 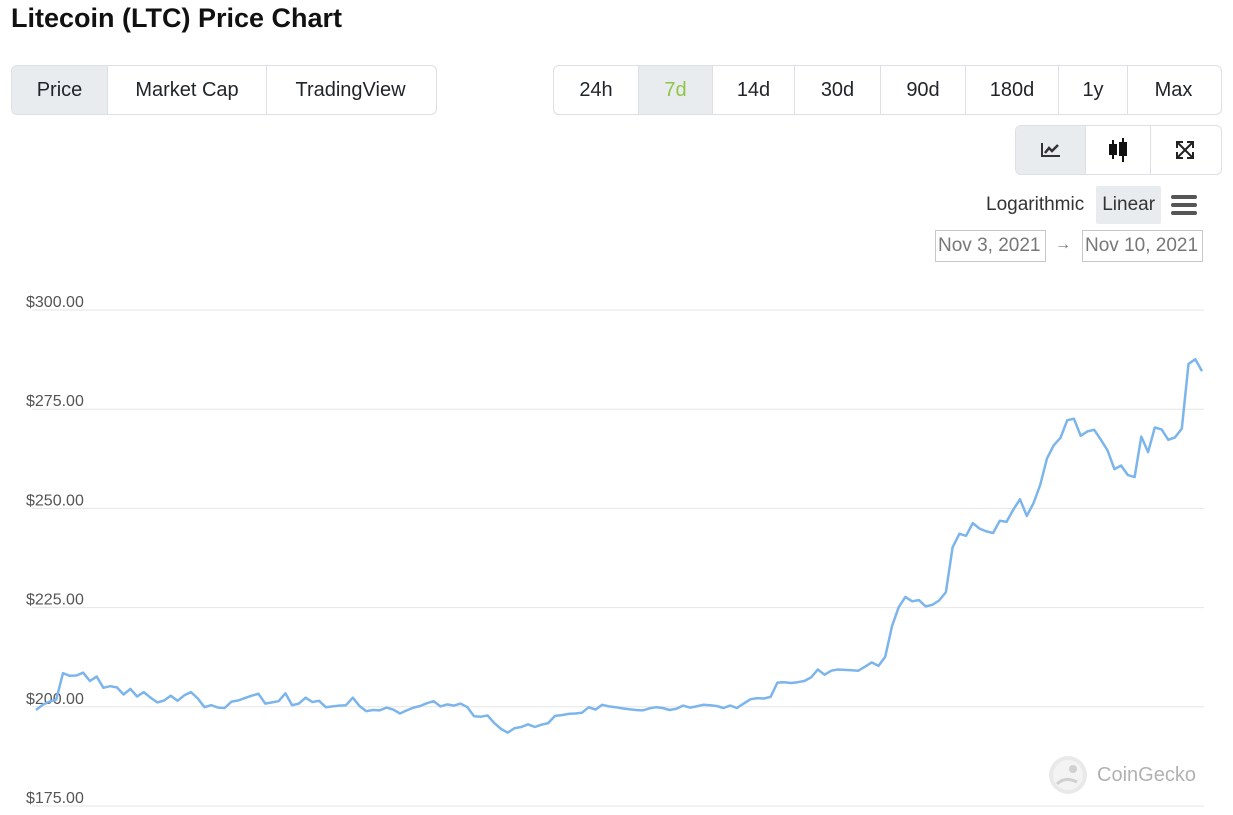 What do you see at coordinates (1068, 775) in the screenshot?
I see `coingecko-logo-icon` at bounding box center [1068, 775].